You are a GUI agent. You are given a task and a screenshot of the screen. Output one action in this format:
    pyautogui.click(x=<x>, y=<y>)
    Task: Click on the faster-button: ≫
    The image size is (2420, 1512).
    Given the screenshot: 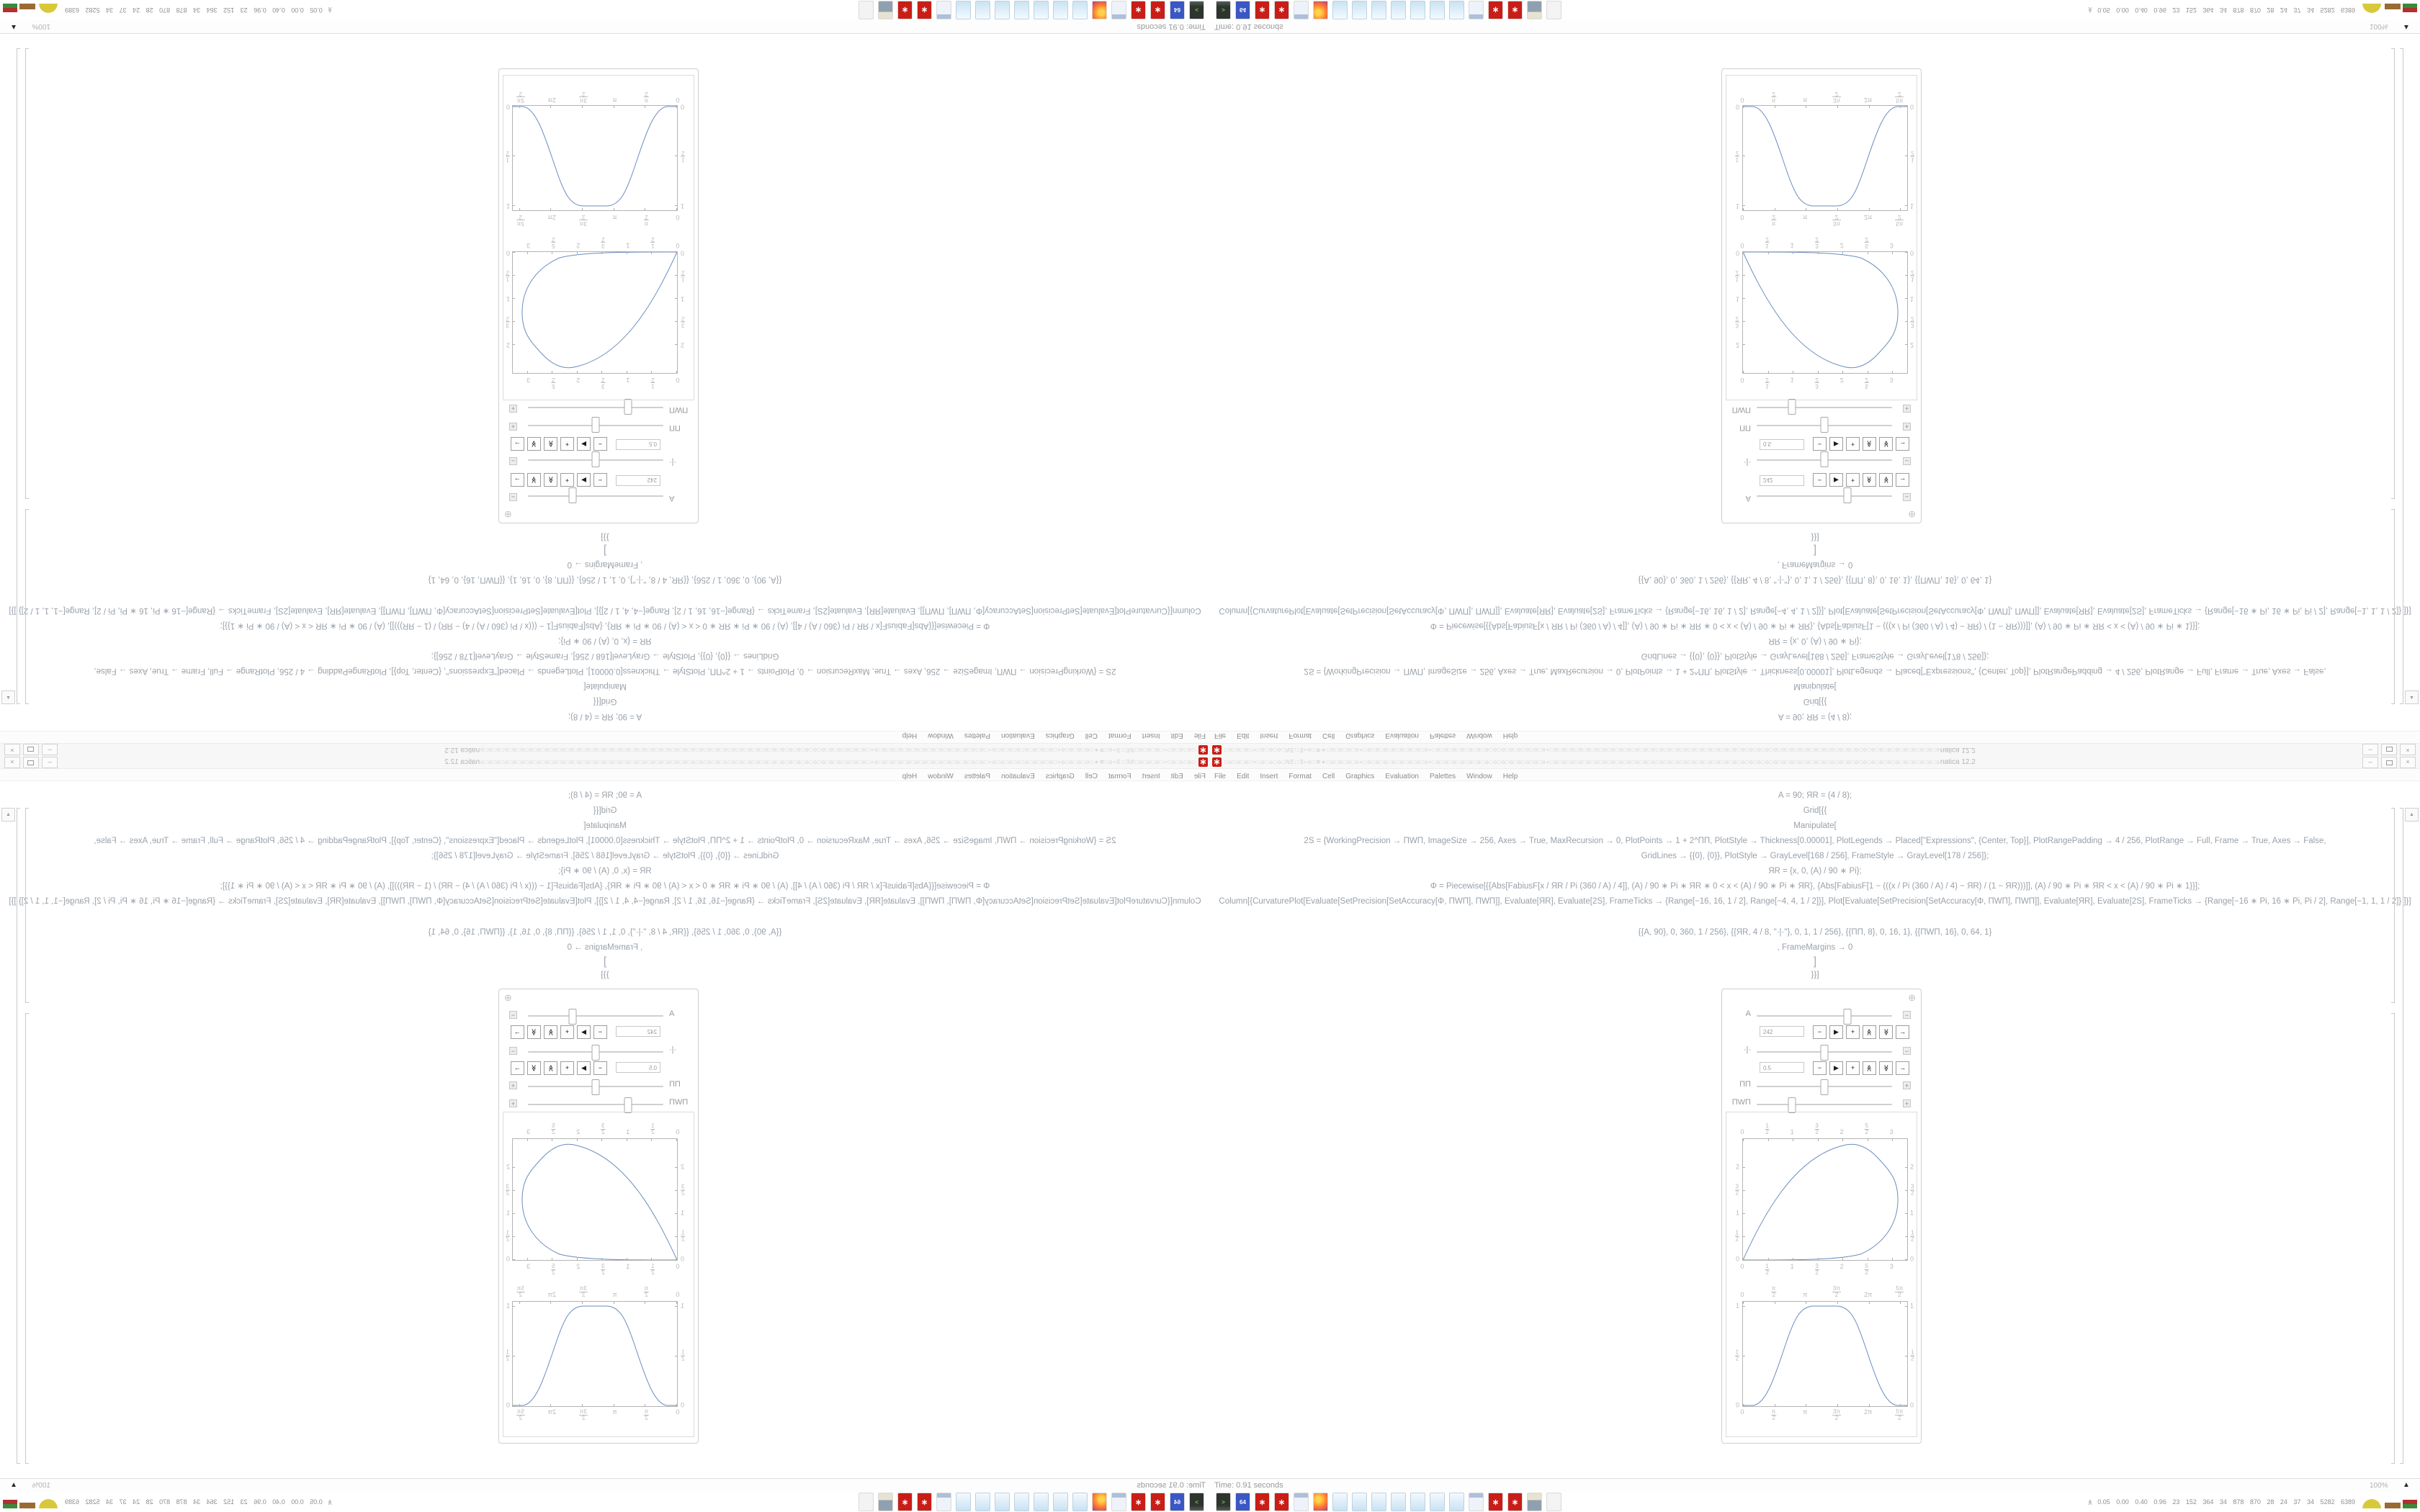 What is the action you would take?
    pyautogui.click(x=1869, y=444)
    